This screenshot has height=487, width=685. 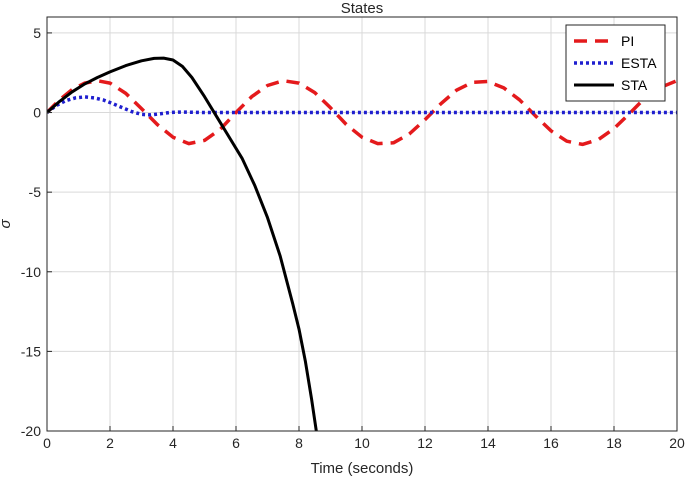 I want to click on legend-label-pi: PI, so click(x=627, y=41).